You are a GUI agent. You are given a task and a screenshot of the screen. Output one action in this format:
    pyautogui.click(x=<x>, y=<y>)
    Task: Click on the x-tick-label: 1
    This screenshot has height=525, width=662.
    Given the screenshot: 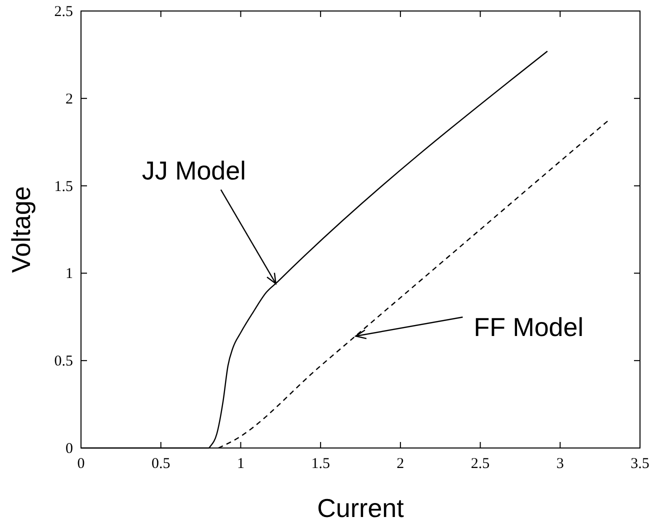 What is the action you would take?
    pyautogui.click(x=240, y=464)
    